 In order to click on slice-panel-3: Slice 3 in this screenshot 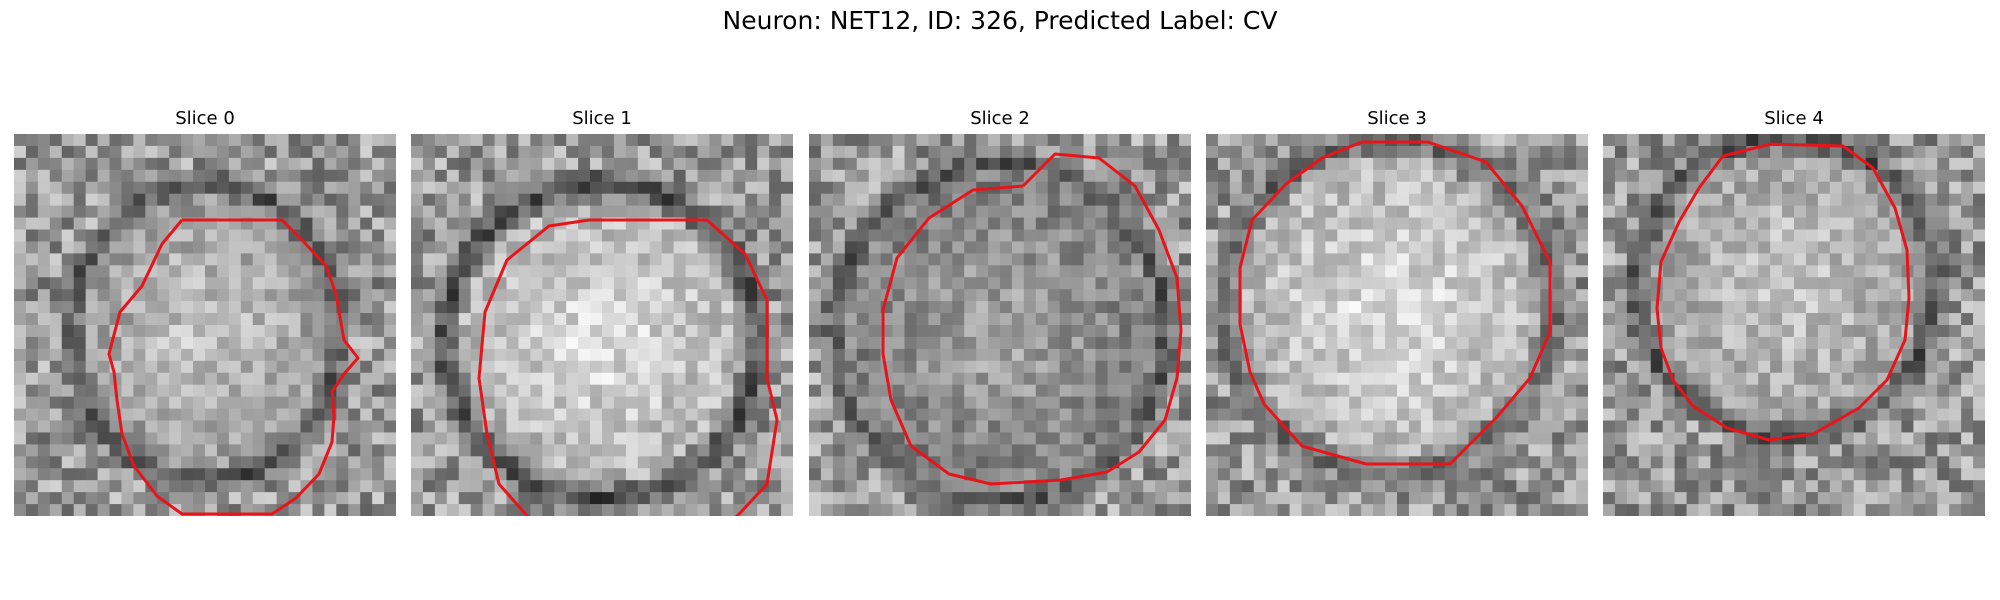, I will do `click(1397, 312)`.